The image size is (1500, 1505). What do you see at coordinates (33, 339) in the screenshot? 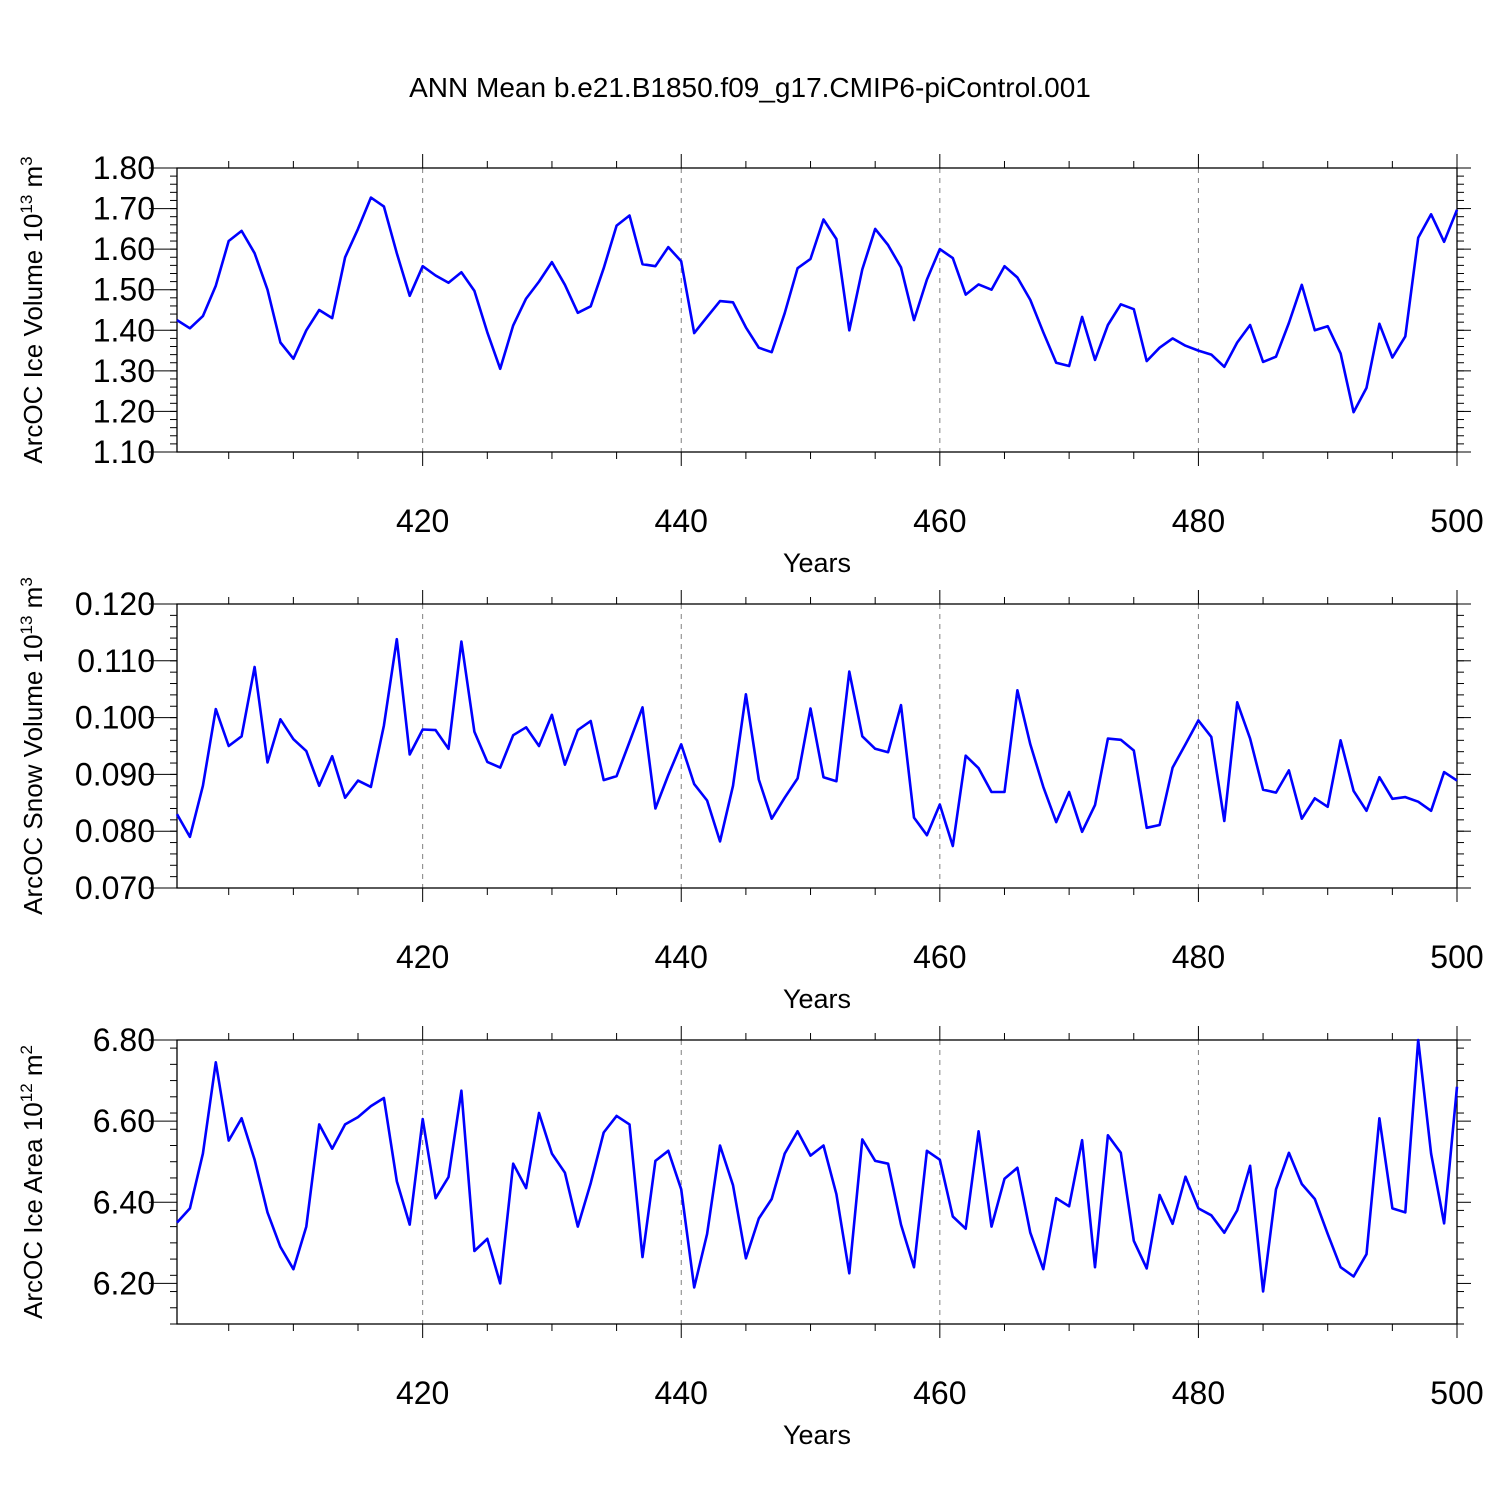
I see `y-axis-label-text: ArcOC Ice Volume 10` at bounding box center [33, 339].